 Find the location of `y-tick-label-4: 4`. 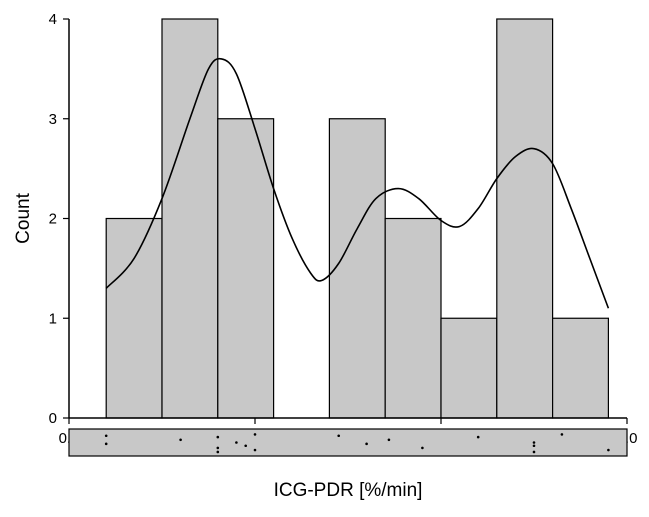

y-tick-label-4: 4 is located at coordinates (53, 19).